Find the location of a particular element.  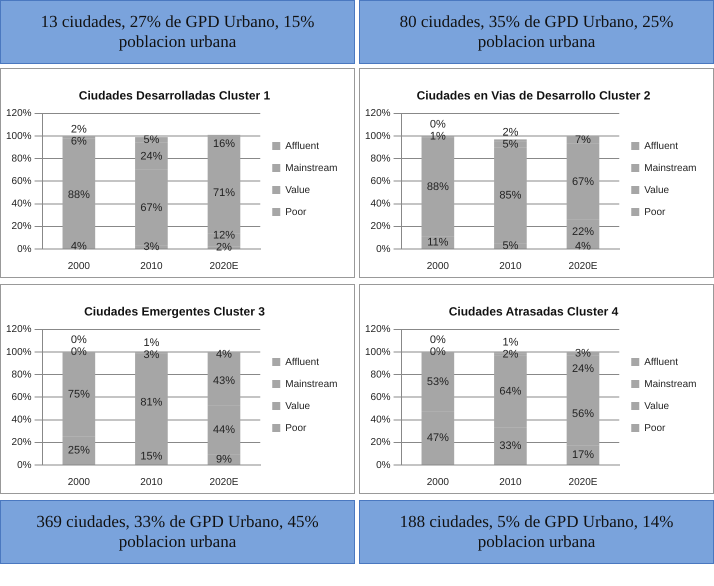

chart-title: Ciudades Emergentes Cluster 3 is located at coordinates (175, 311).